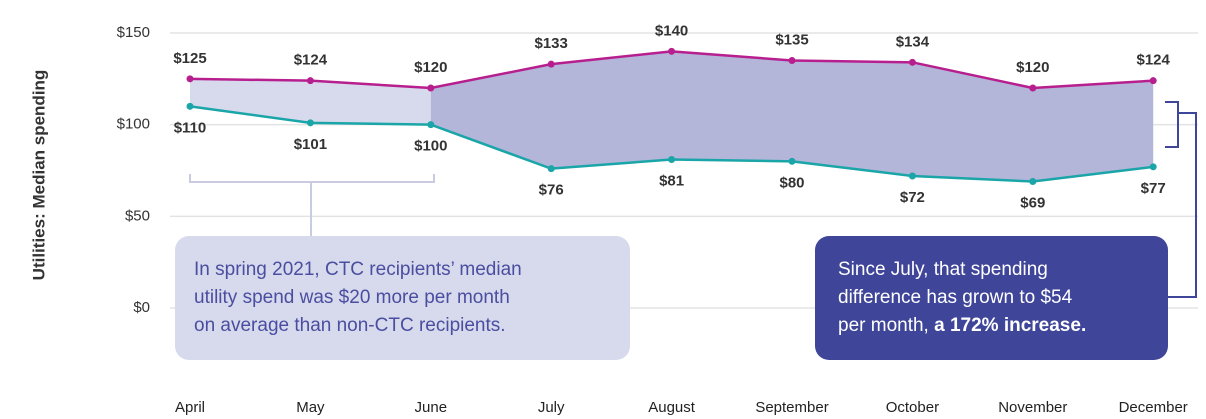  I want to click on value-label: $77, so click(1153, 188).